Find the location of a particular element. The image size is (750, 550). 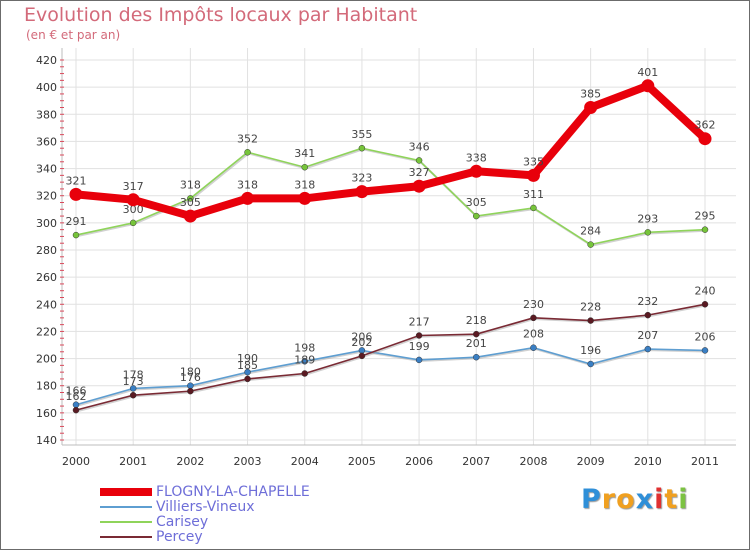

data-label-percey: 173 is located at coordinates (133, 381).